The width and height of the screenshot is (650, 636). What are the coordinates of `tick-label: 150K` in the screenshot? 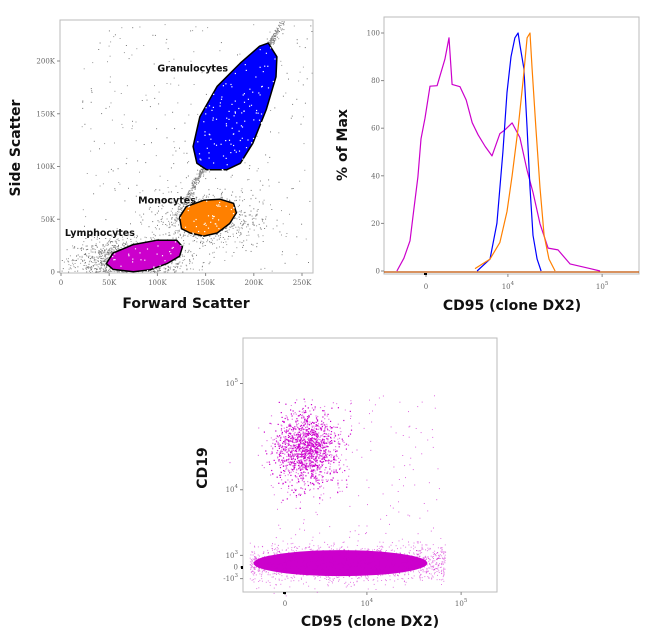 It's located at (45, 114).